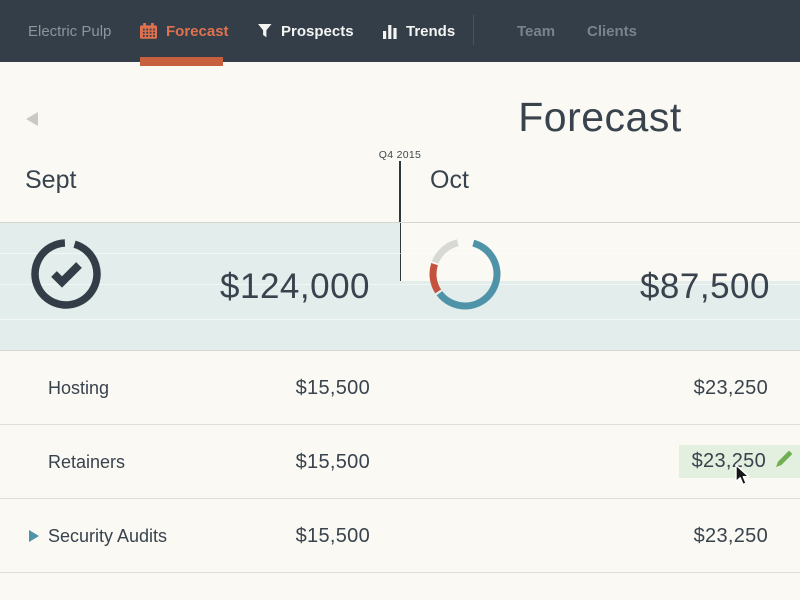 The width and height of the screenshot is (800, 600). Describe the element at coordinates (34, 536) in the screenshot. I see `expand-arrow-icon` at that location.